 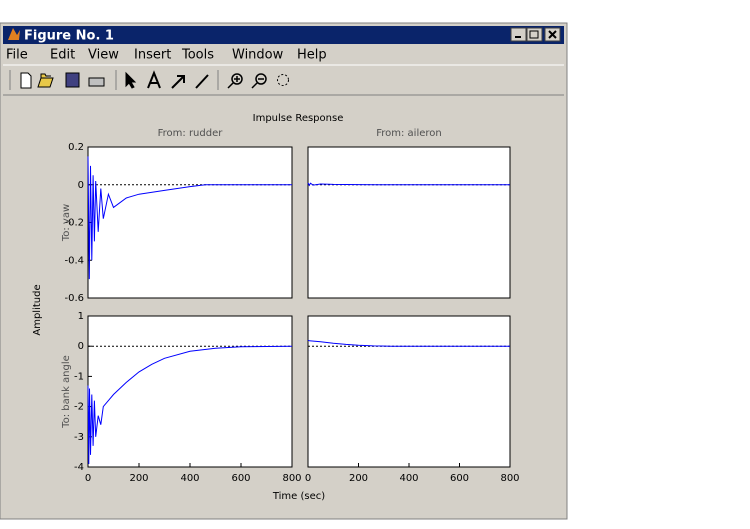 I want to click on maximize-button, so click(x=534, y=34).